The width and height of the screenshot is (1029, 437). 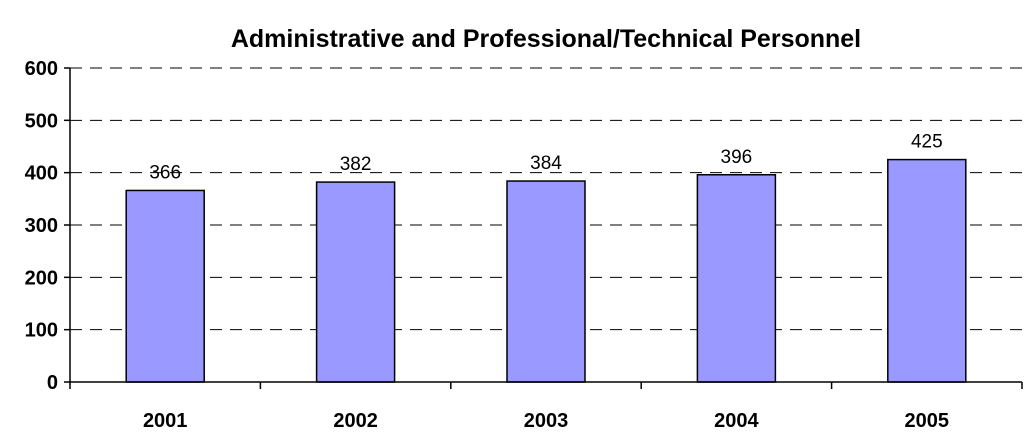 What do you see at coordinates (355, 421) in the screenshot?
I see `x-tick-label-2002: 2002` at bounding box center [355, 421].